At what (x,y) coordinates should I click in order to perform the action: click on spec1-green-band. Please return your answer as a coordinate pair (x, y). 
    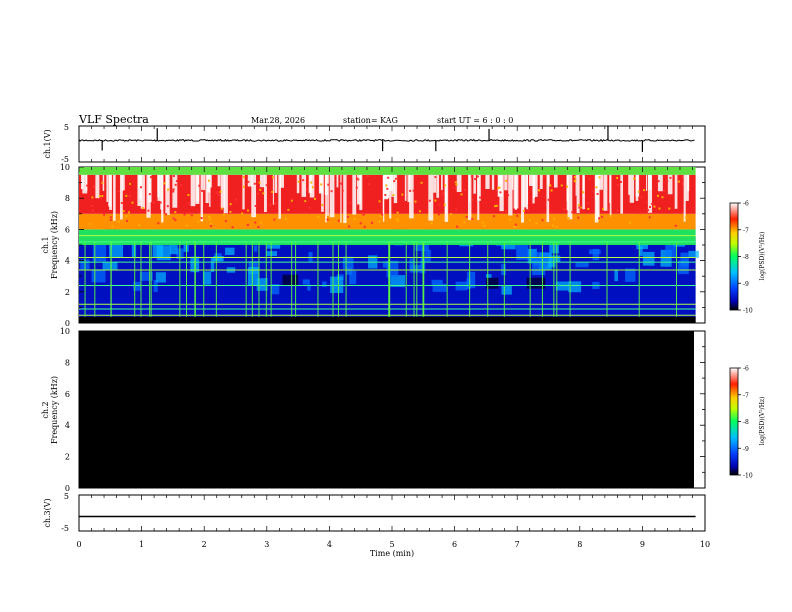
    Looking at the image, I should click on (387, 237).